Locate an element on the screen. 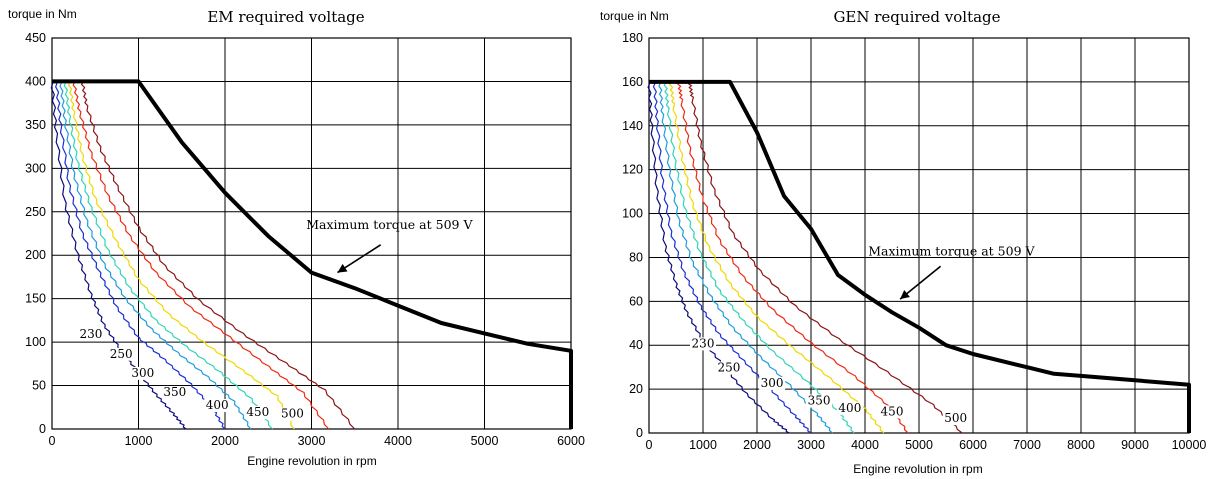 The height and width of the screenshot is (479, 1212). y-tick-label: 160 is located at coordinates (632, 82).